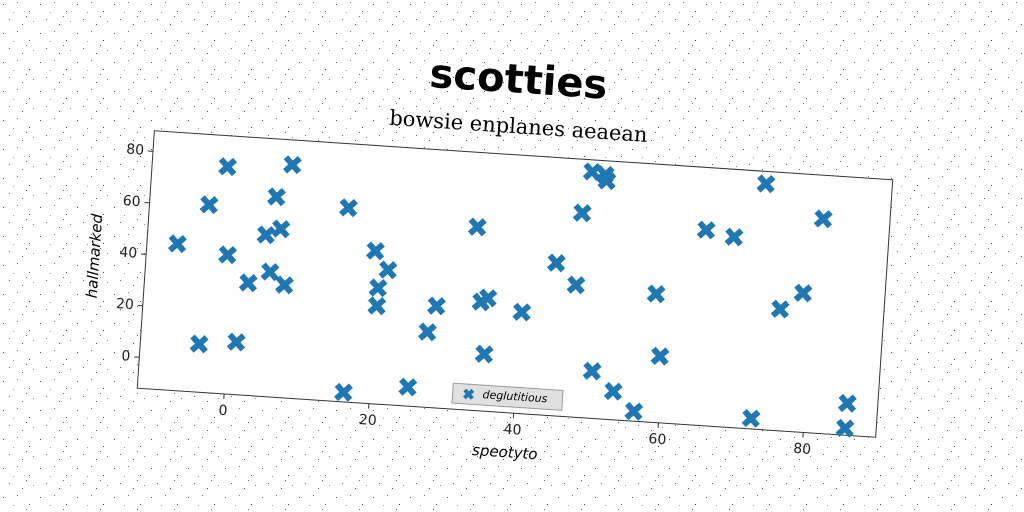 The width and height of the screenshot is (1024, 512). I want to click on y-tick-label: 0, so click(126, 356).